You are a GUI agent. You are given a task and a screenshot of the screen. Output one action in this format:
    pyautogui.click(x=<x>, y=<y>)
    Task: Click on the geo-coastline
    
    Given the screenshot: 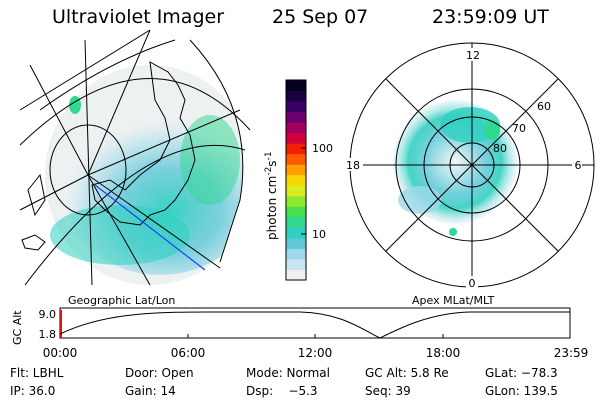 What is the action you would take?
    pyautogui.click(x=108, y=156)
    